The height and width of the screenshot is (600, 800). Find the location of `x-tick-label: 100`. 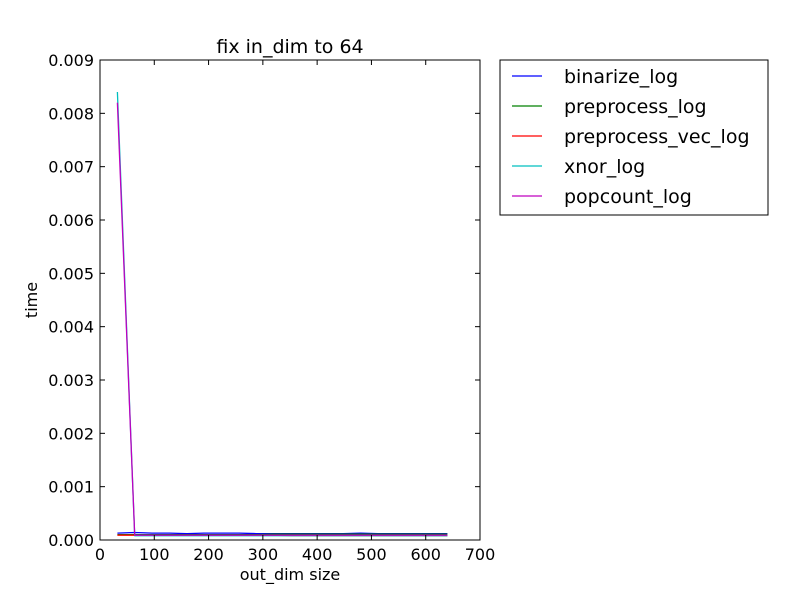

x-tick-label: 100 is located at coordinates (154, 554).